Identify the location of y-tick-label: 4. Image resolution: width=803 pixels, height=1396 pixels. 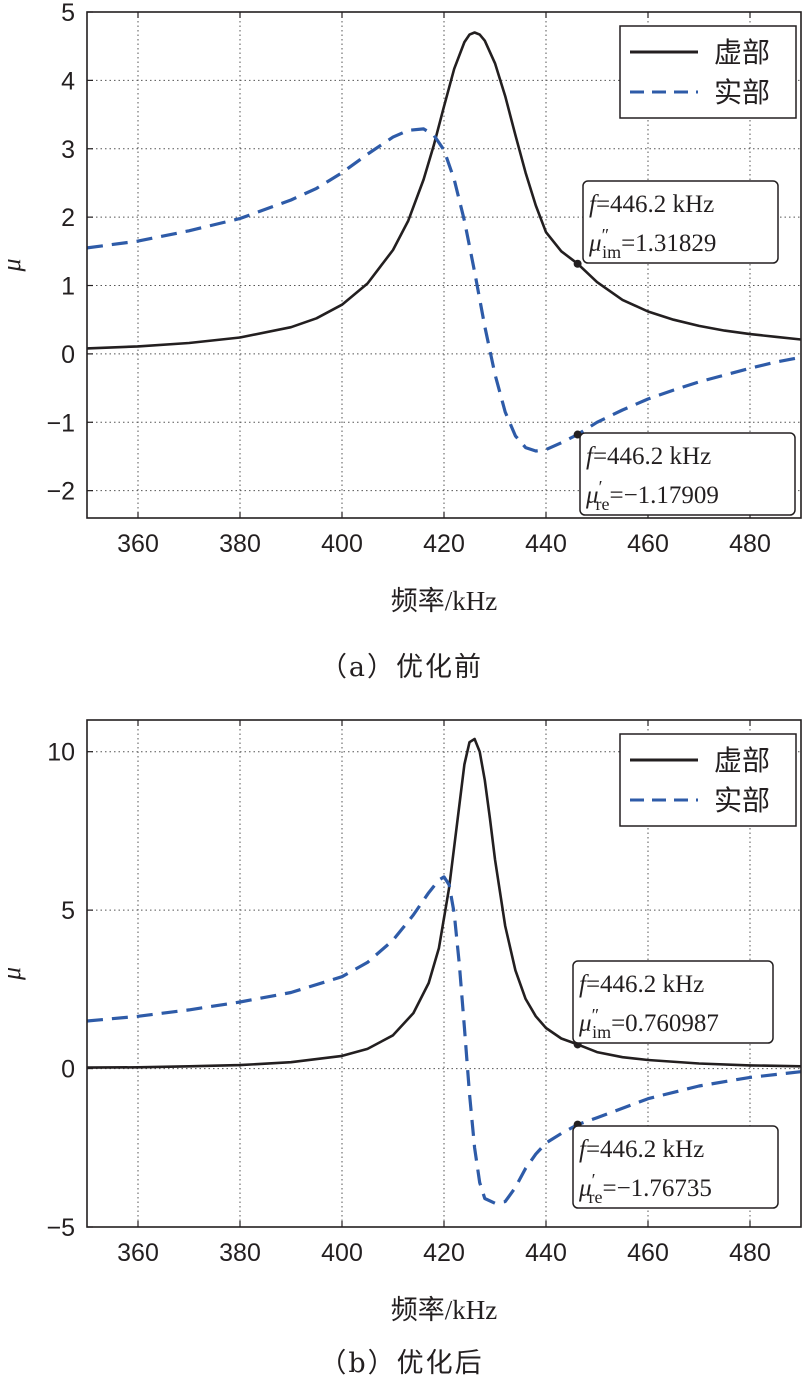
(68, 81).